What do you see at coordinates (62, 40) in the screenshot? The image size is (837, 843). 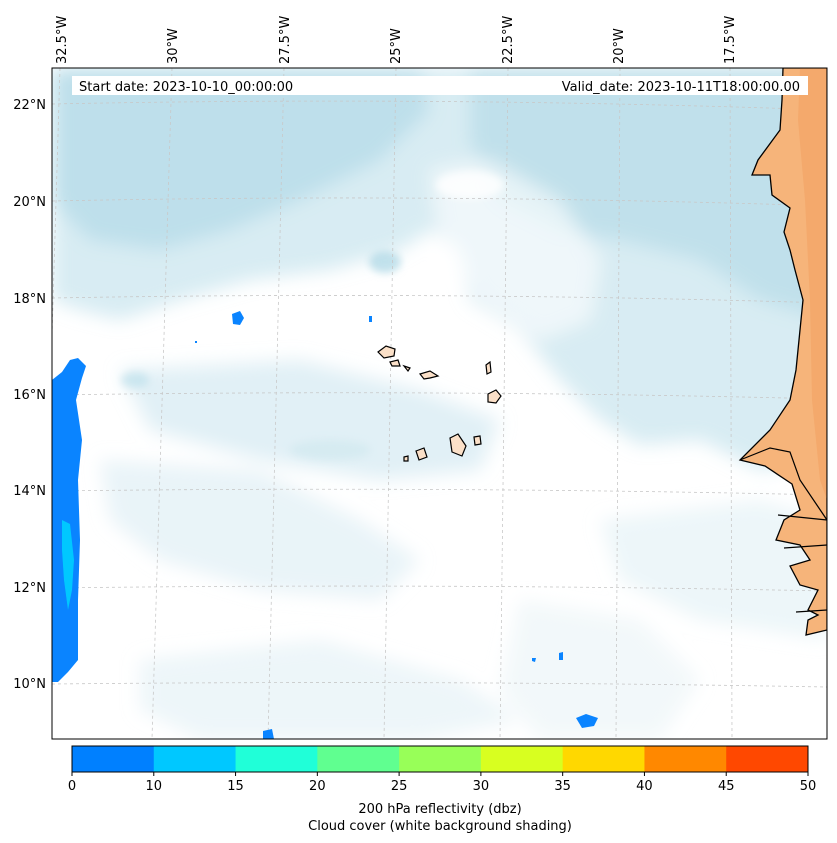 I see `lon-label-32-5w: 32.5°W` at bounding box center [62, 40].